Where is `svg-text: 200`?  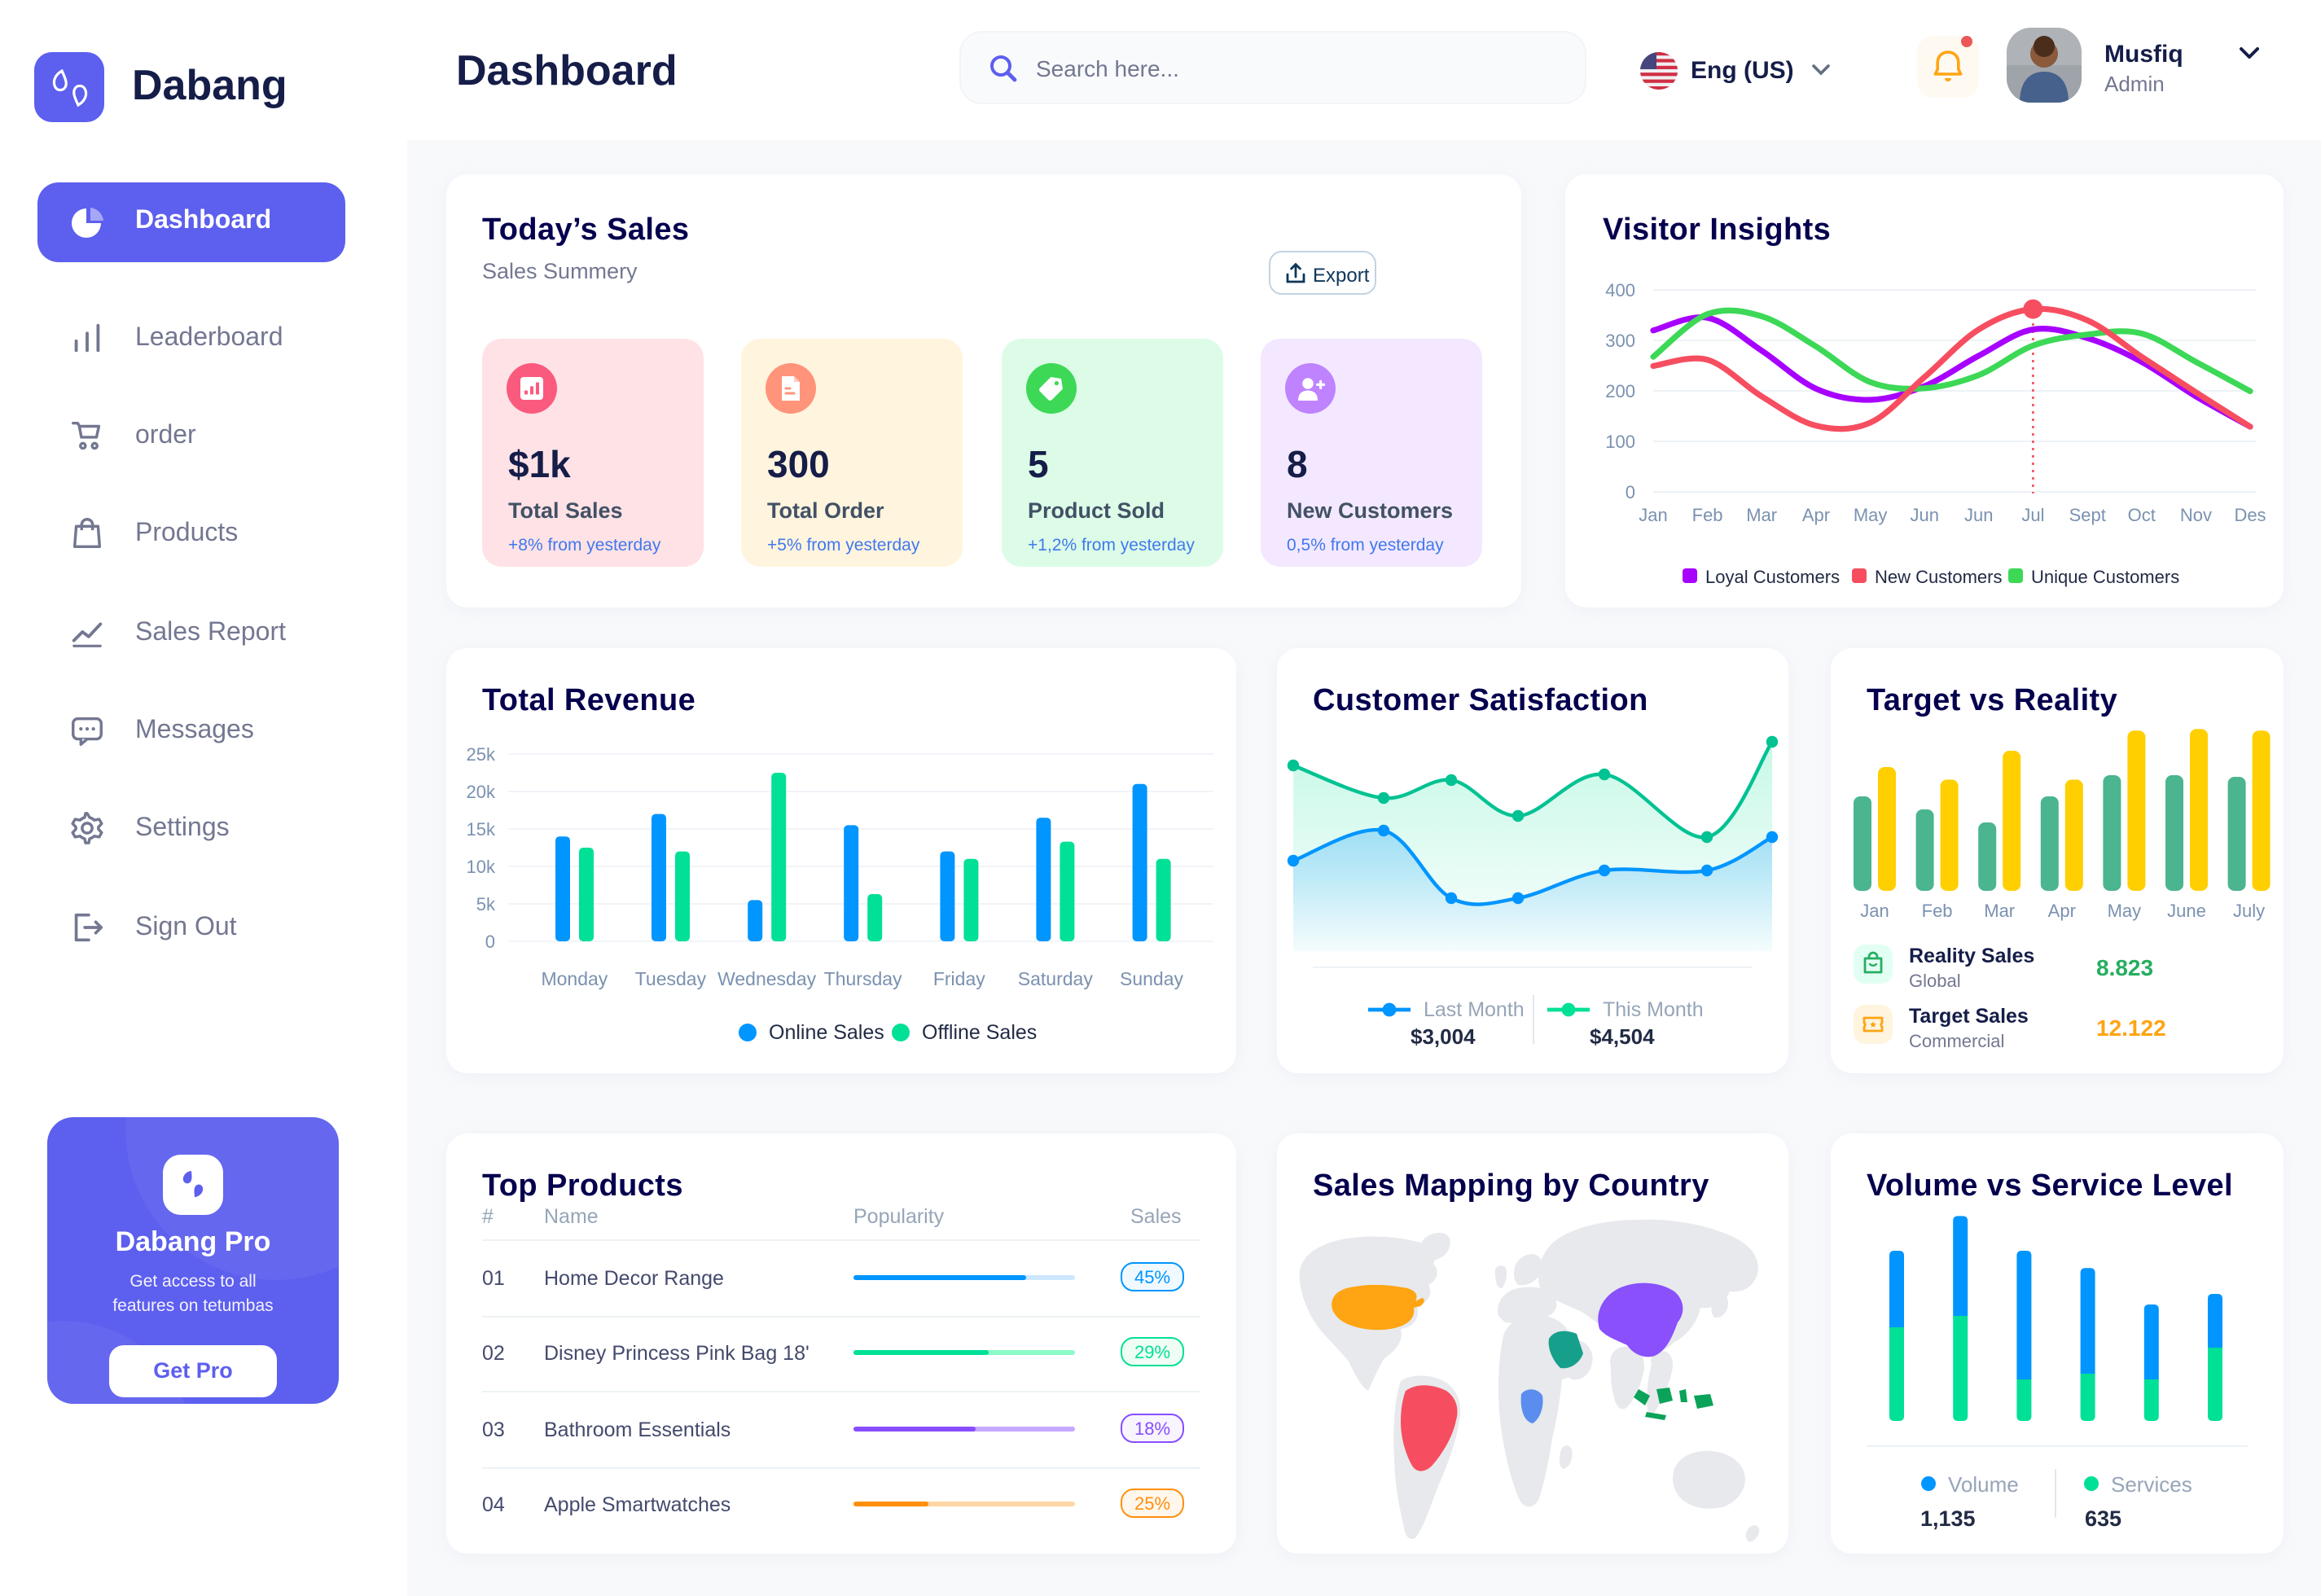 svg-text: 200 is located at coordinates (1620, 391).